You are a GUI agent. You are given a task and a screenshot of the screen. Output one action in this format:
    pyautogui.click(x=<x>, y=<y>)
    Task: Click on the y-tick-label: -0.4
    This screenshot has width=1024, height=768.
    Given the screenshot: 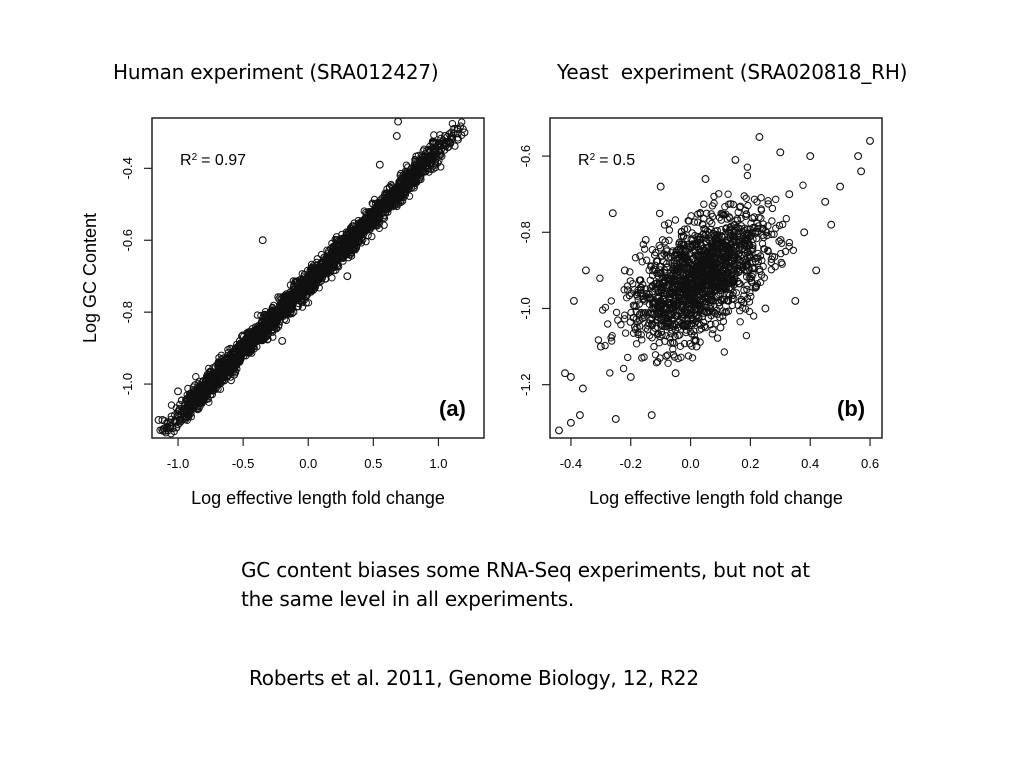 What is the action you would take?
    pyautogui.click(x=127, y=168)
    